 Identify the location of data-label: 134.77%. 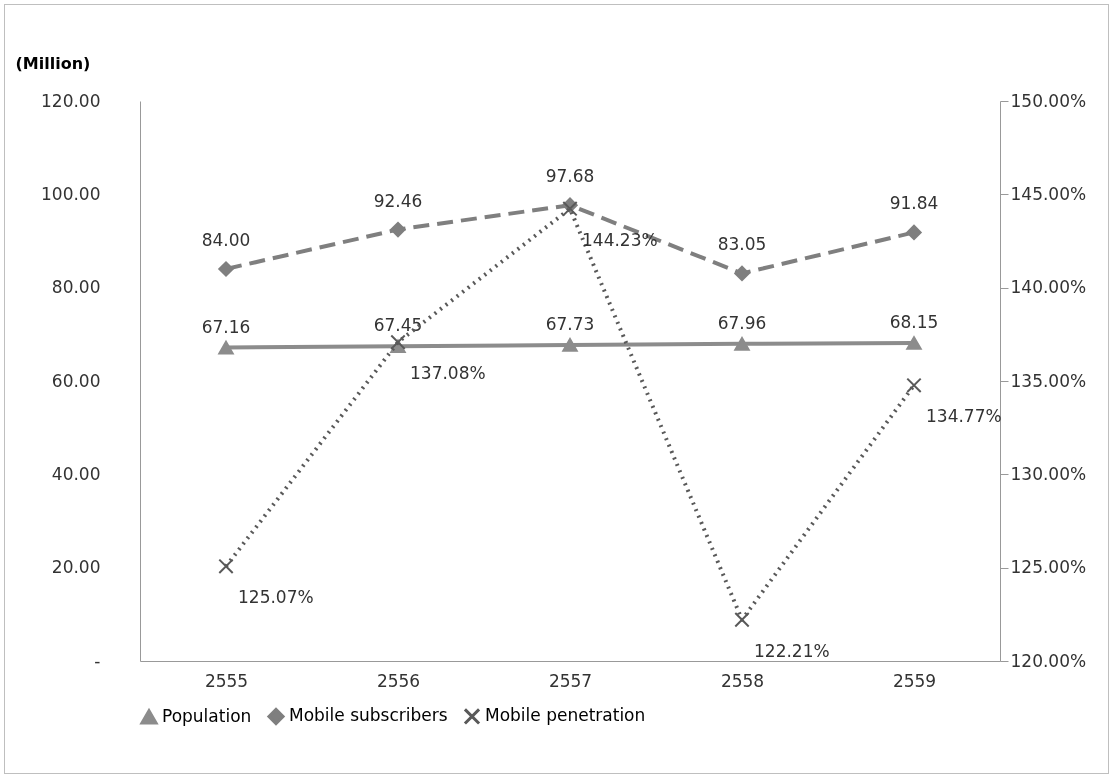
(964, 416).